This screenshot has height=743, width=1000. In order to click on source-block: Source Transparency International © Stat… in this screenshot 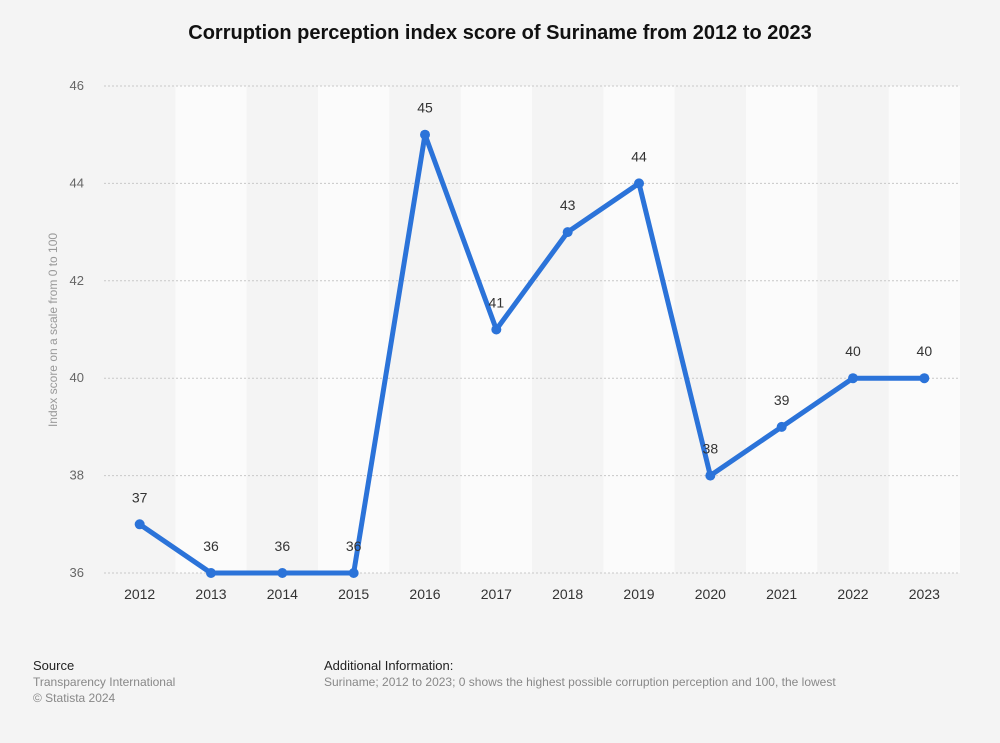, I will do `click(104, 682)`.